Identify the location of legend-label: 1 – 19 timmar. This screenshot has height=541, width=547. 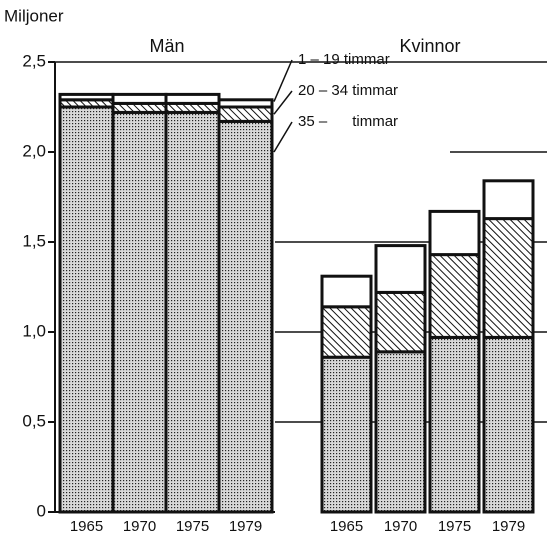
(344, 59).